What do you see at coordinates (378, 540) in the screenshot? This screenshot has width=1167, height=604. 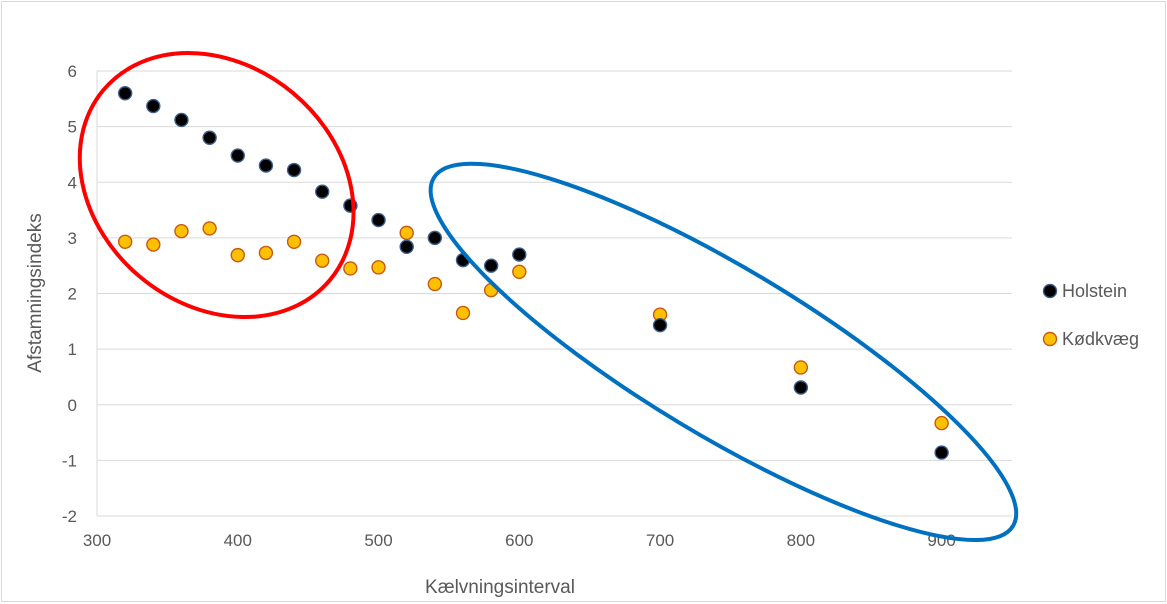 I see `x-tick-label: 500` at bounding box center [378, 540].